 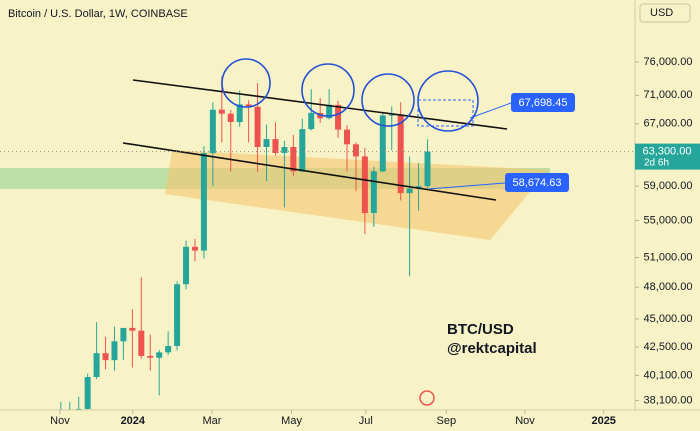 I want to click on chart-title: Bitcoin / U.S. Dollar, 1W, COINBASE, so click(x=98, y=14).